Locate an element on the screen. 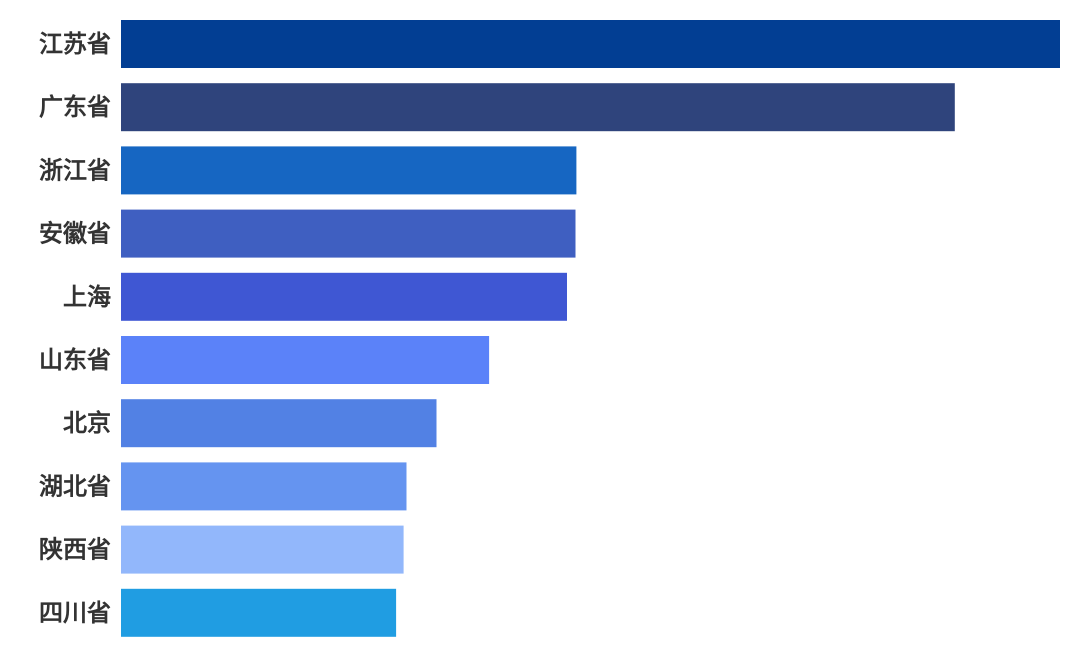  category-label-3: 浙江省 is located at coordinates (75, 170).